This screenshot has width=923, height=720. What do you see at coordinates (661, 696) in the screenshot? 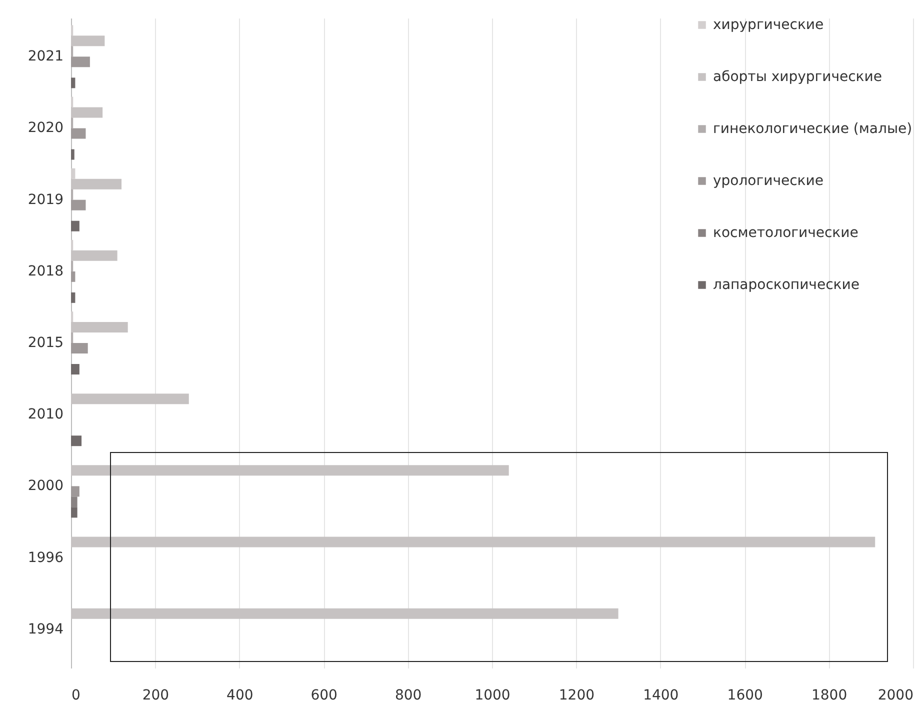
I see `x-tick-label: 1400` at bounding box center [661, 696].